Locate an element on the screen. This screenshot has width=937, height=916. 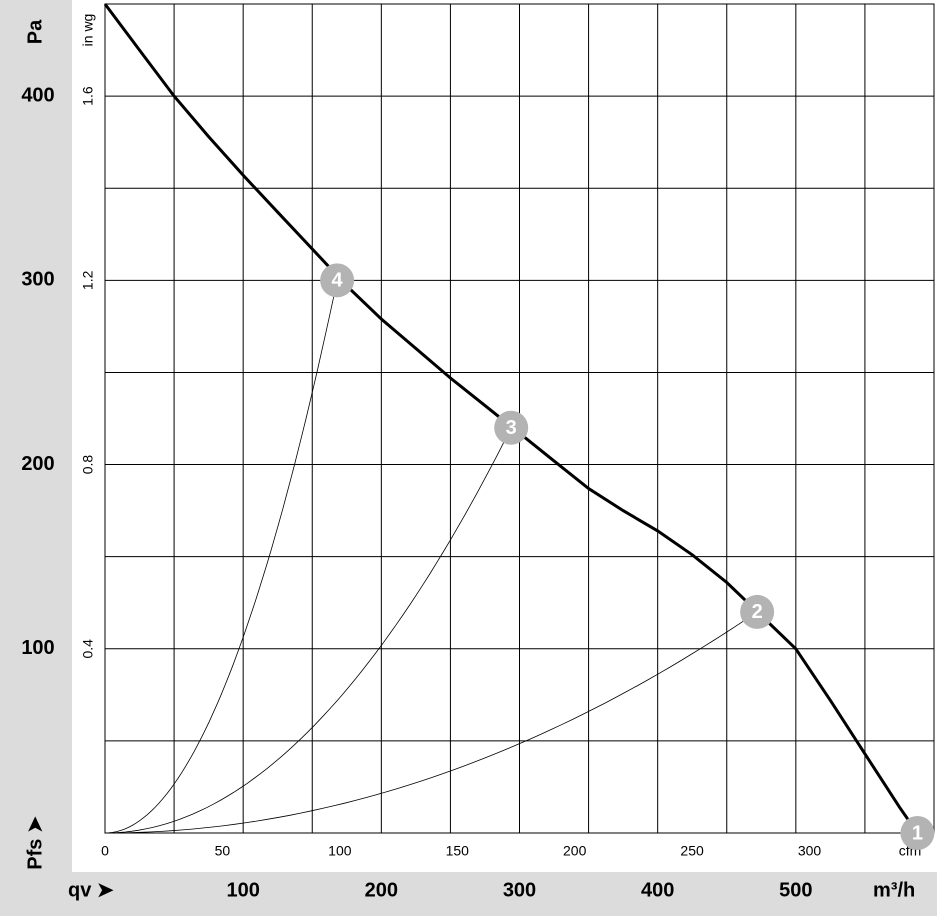
bottom-strip is located at coordinates (468, 894).